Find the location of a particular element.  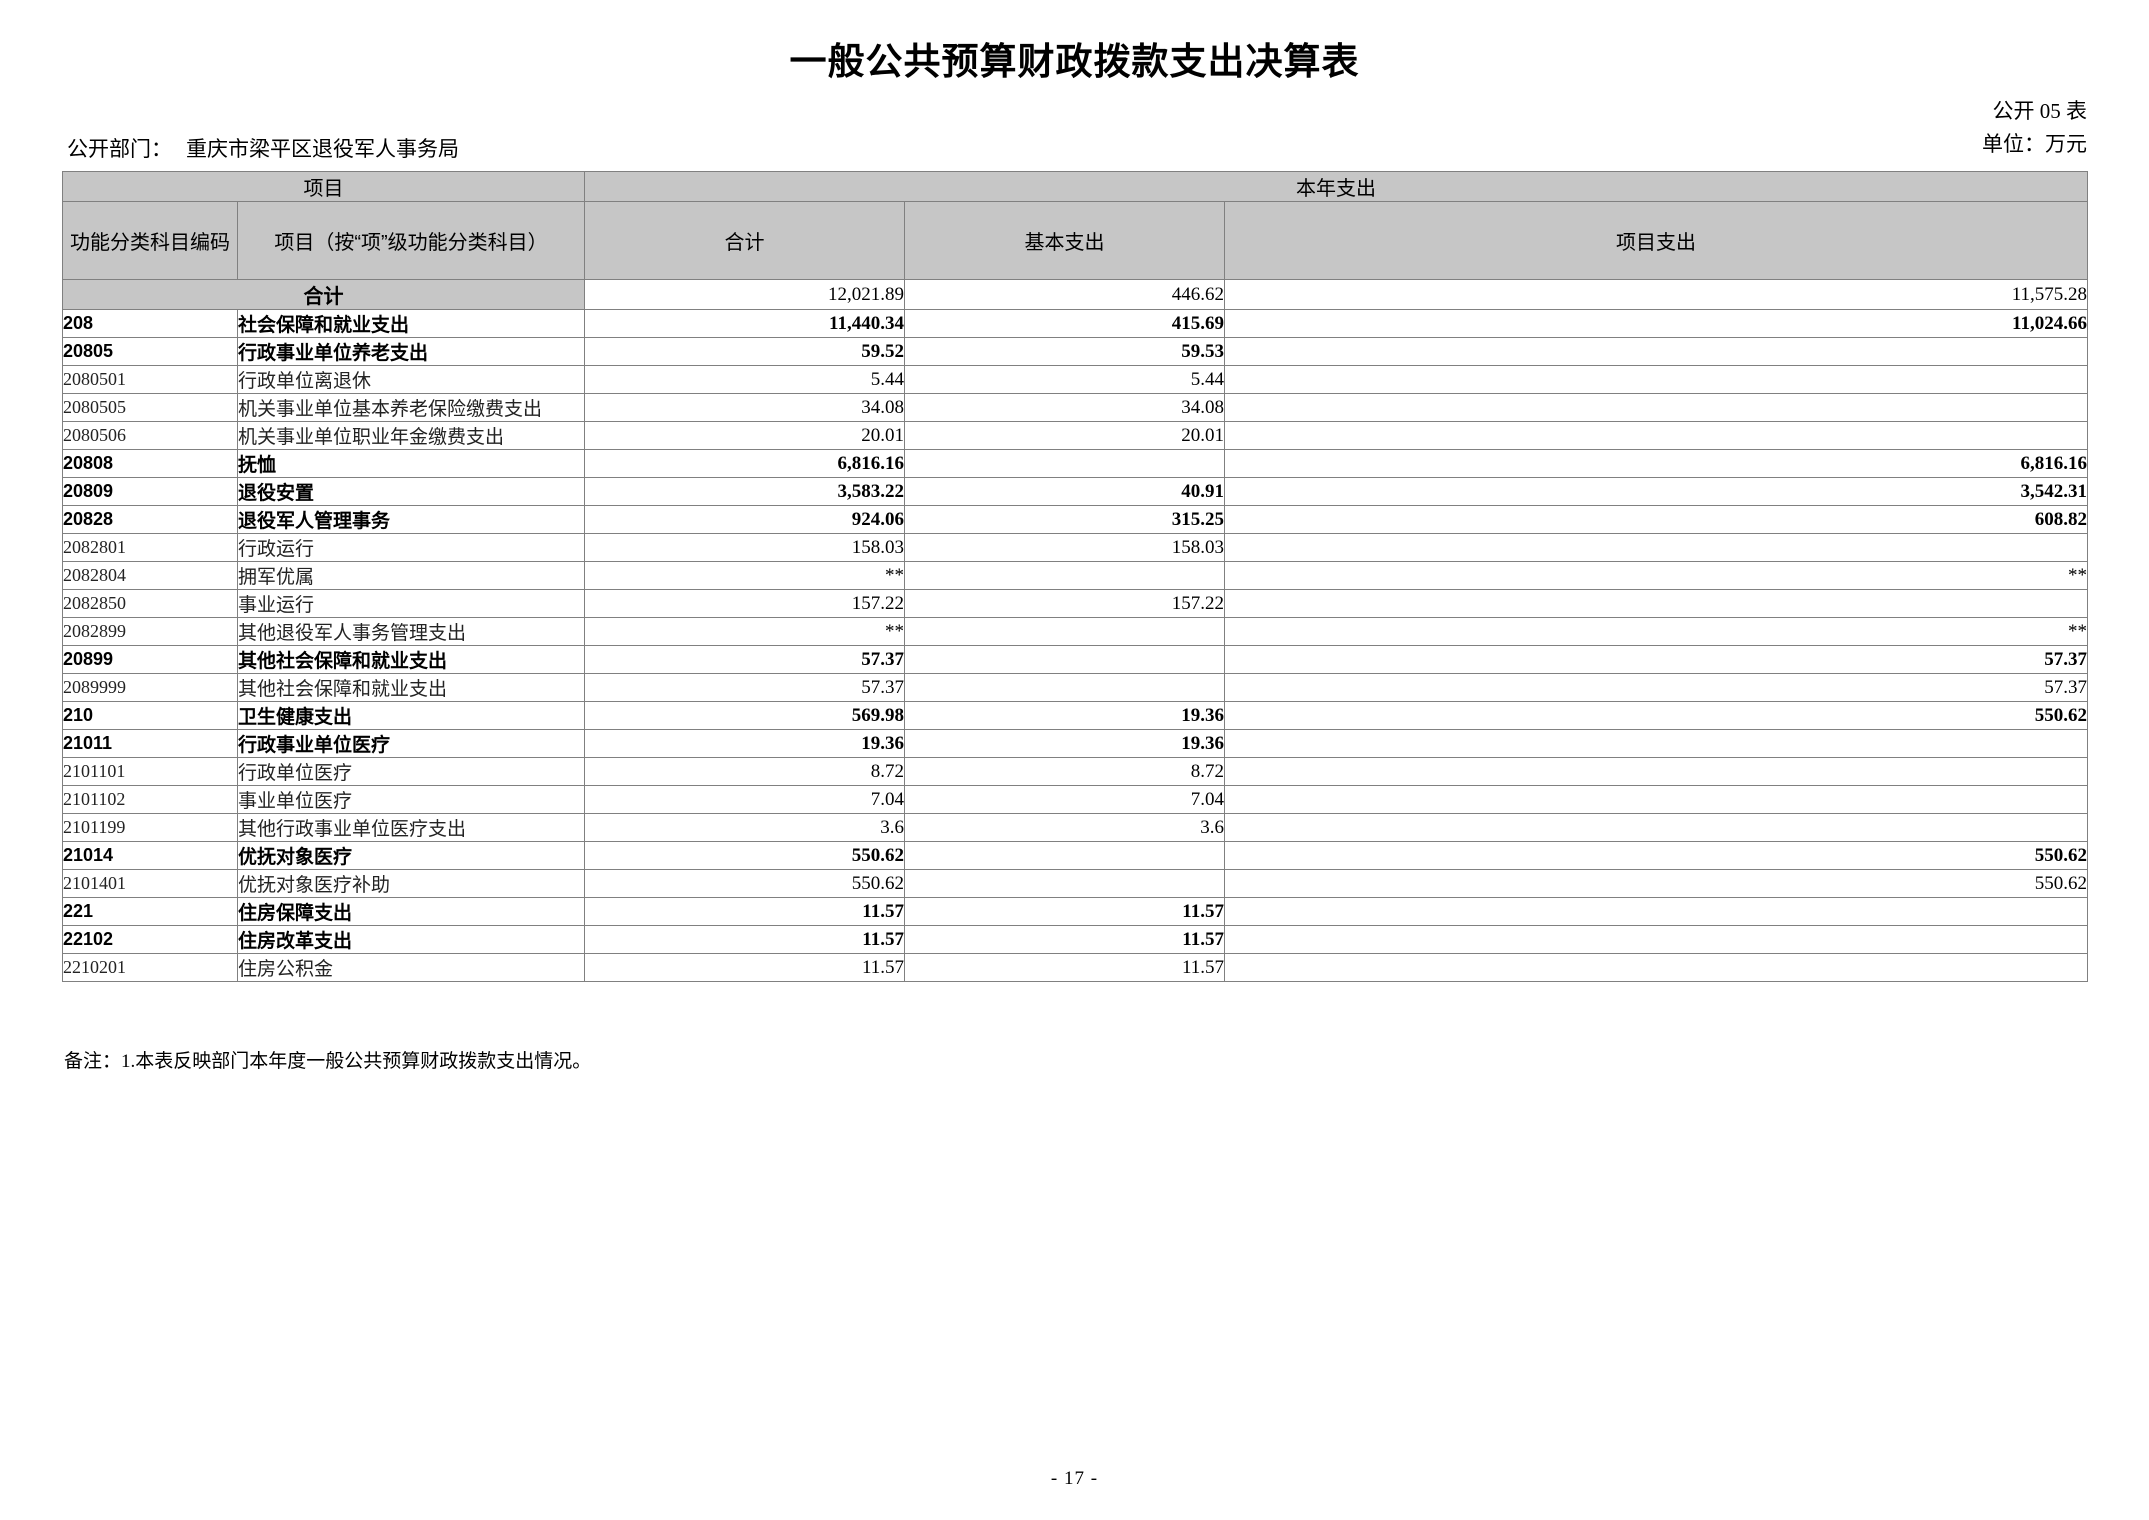

table-row: 2080506 机关事业单位职业年金缴费支出 20.01 20.01 is located at coordinates (1075, 435).